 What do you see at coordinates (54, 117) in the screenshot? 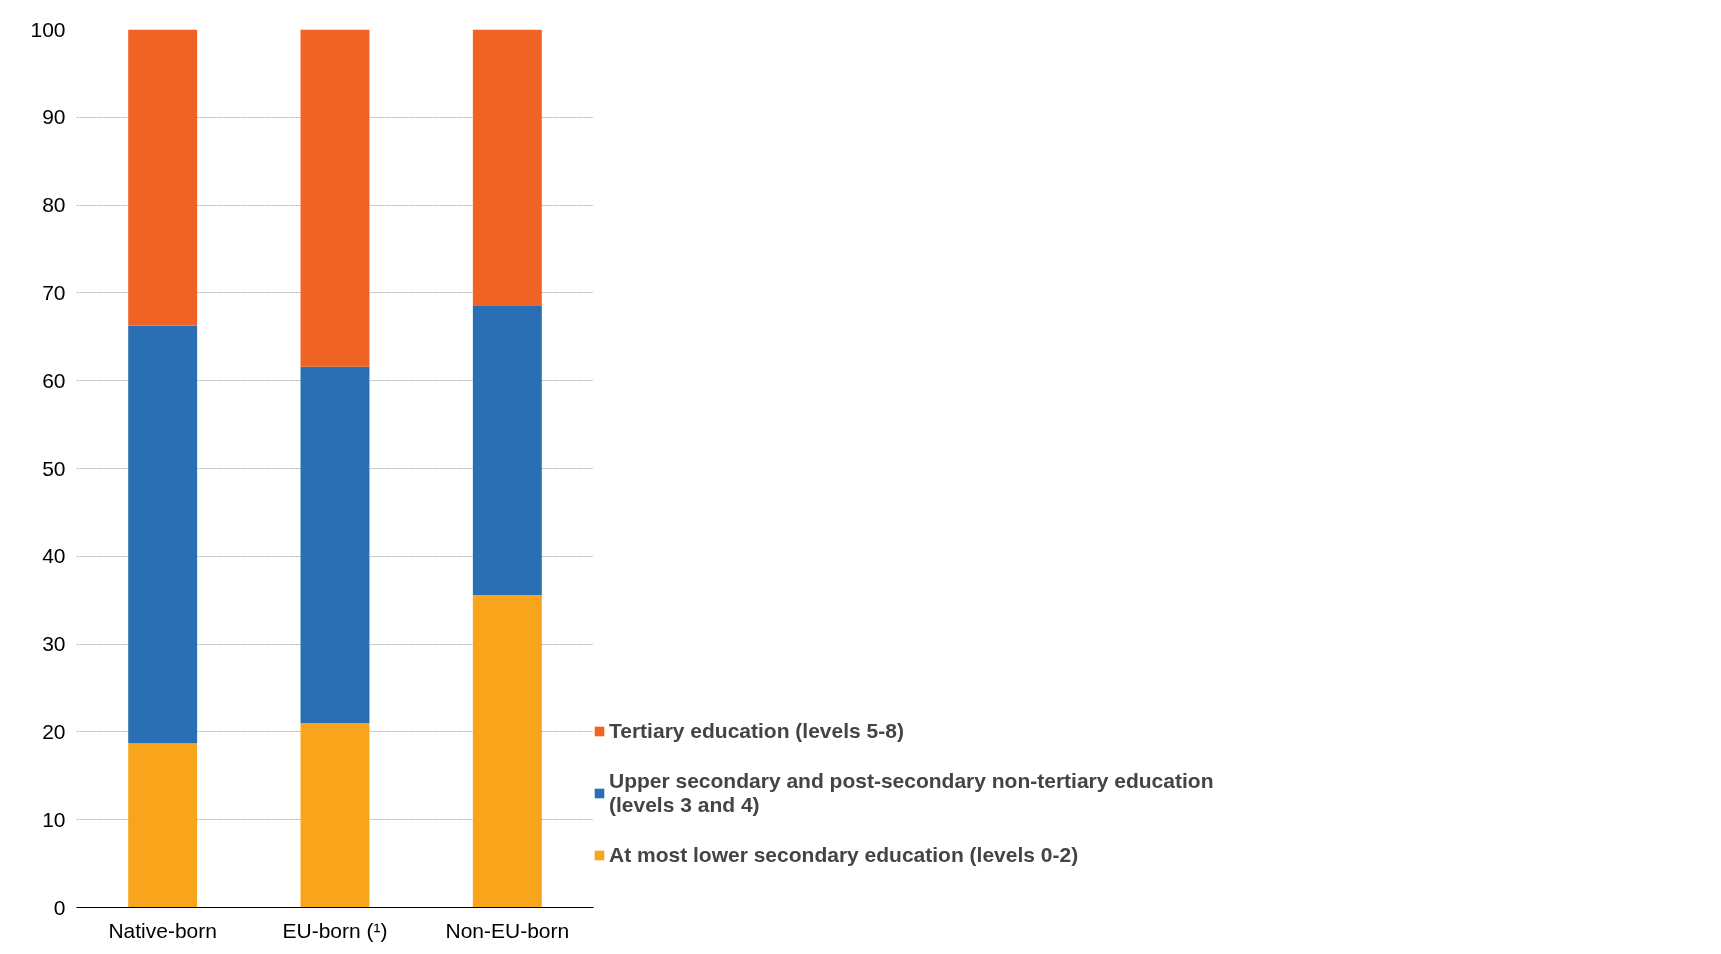
I see `y-tick-label: 90` at bounding box center [54, 117].